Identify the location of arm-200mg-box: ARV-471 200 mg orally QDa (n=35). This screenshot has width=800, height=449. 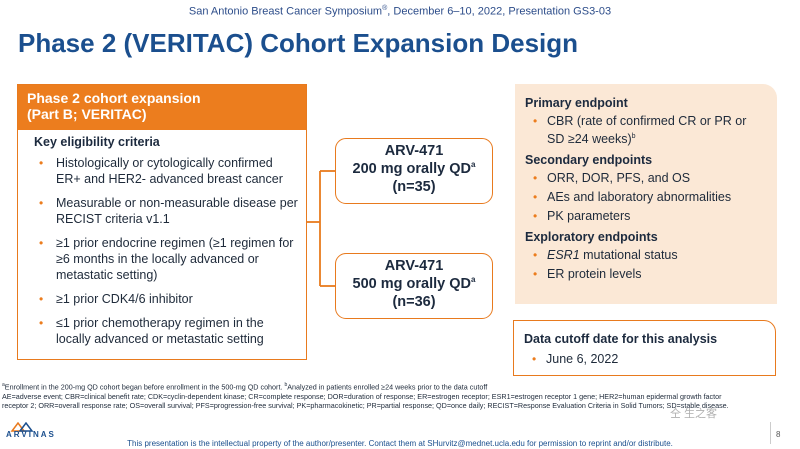
(414, 171).